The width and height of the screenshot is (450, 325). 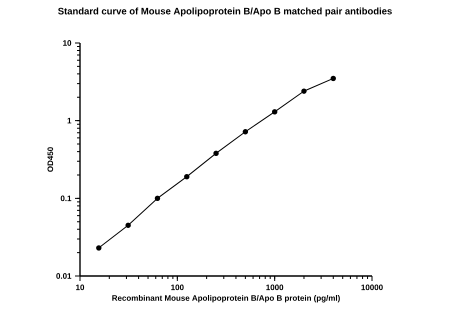 What do you see at coordinates (225, 12) in the screenshot?
I see `chart-title: Standard curve of Mouse Apolipoprotein B/Apo B matched pair antibodies` at bounding box center [225, 12].